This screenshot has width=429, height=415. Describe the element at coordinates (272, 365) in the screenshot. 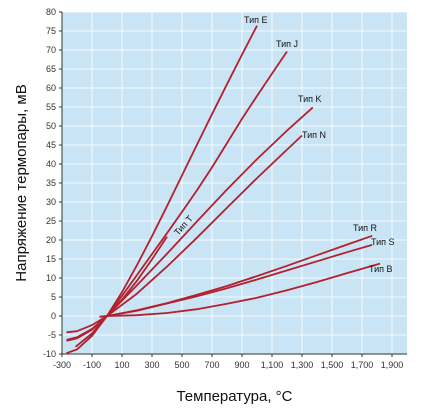

I see `x-tick-label: 1,100` at that location.